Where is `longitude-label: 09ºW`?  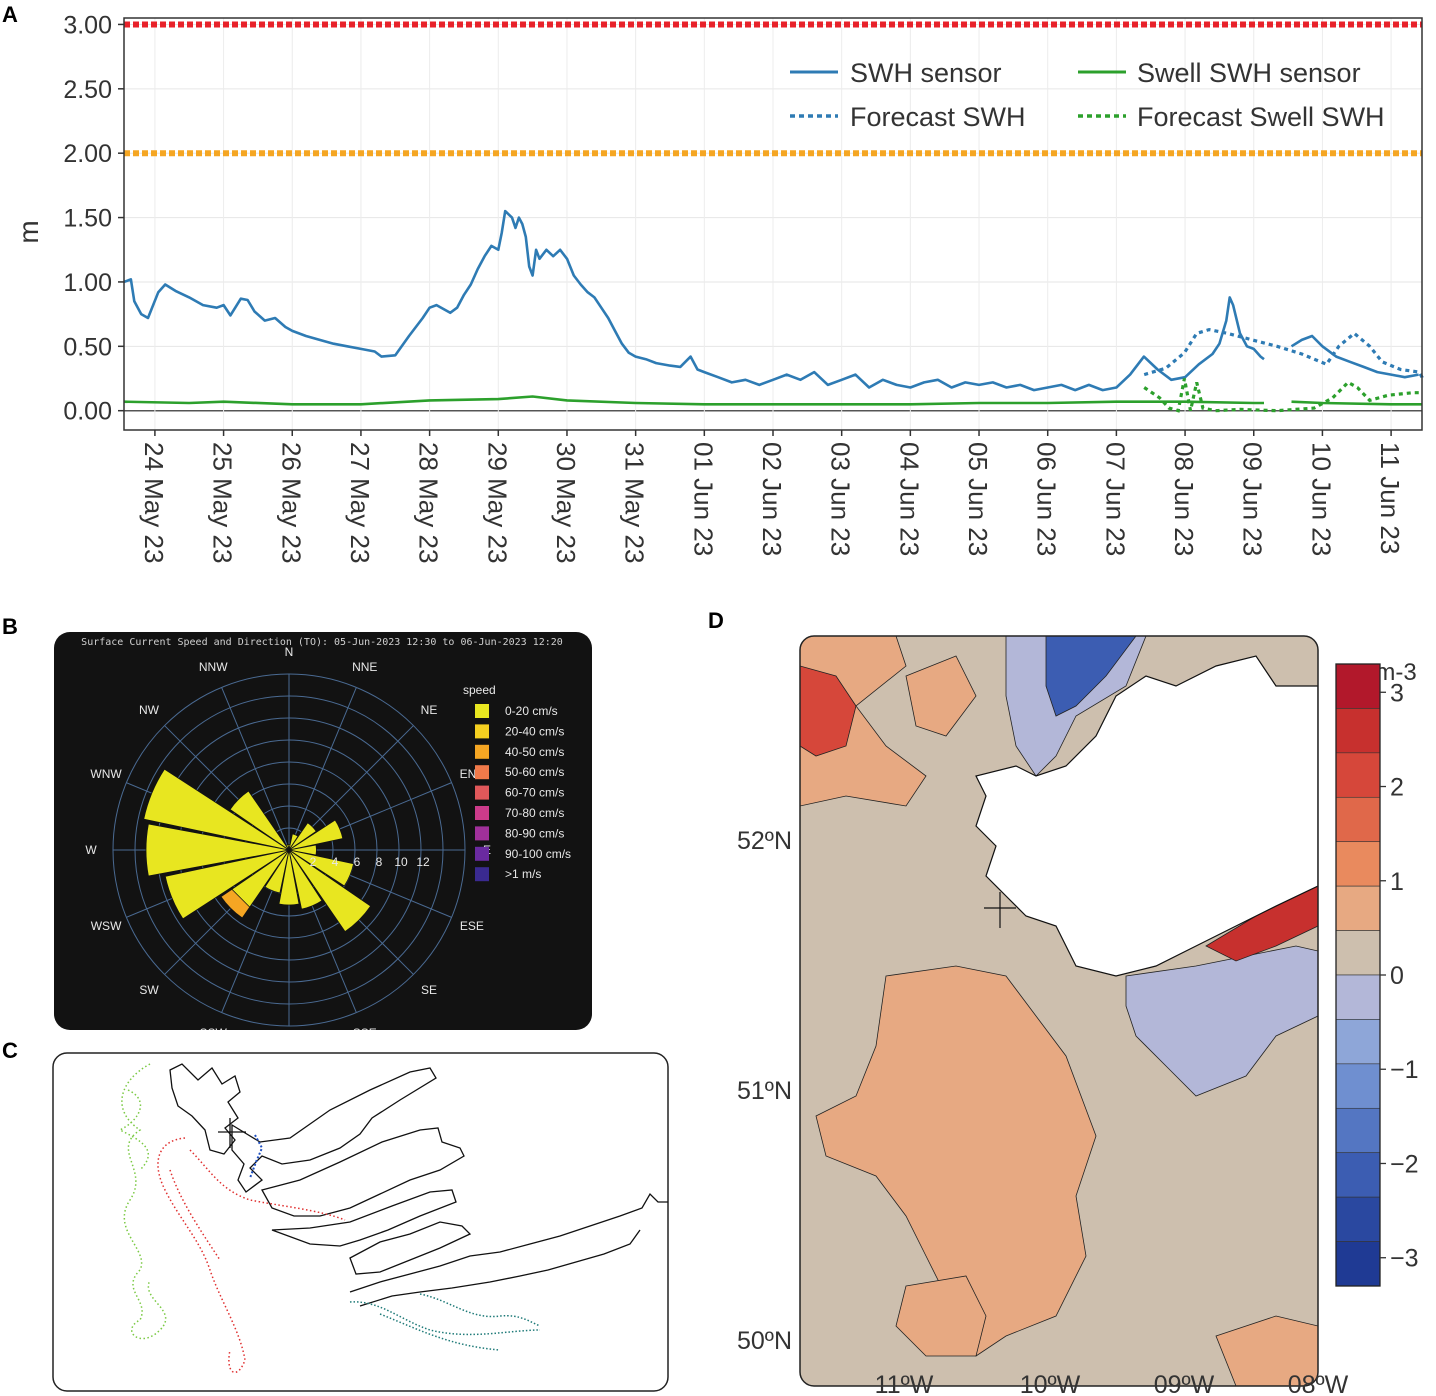 longitude-label: 09ºW is located at coordinates (1184, 1383).